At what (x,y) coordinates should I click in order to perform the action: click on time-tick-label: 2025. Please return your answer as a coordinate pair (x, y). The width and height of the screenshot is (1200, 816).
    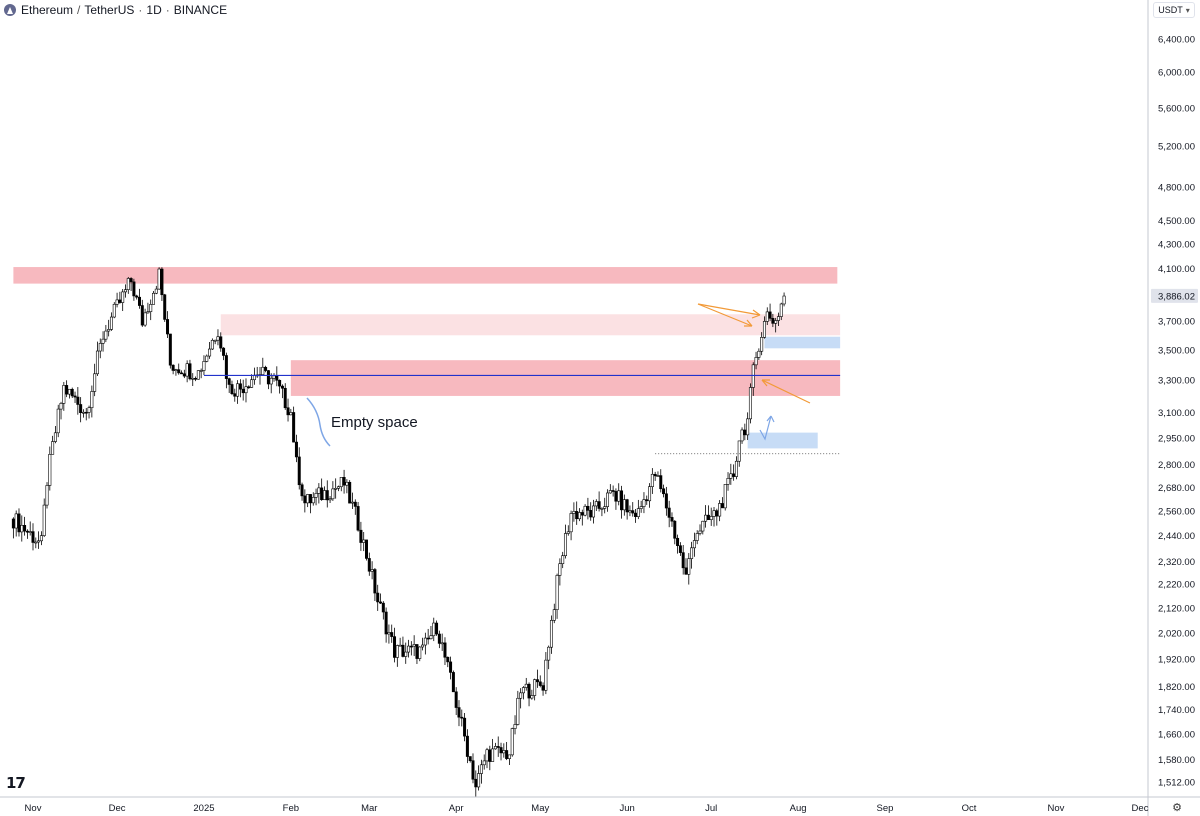
    Looking at the image, I should click on (203, 808).